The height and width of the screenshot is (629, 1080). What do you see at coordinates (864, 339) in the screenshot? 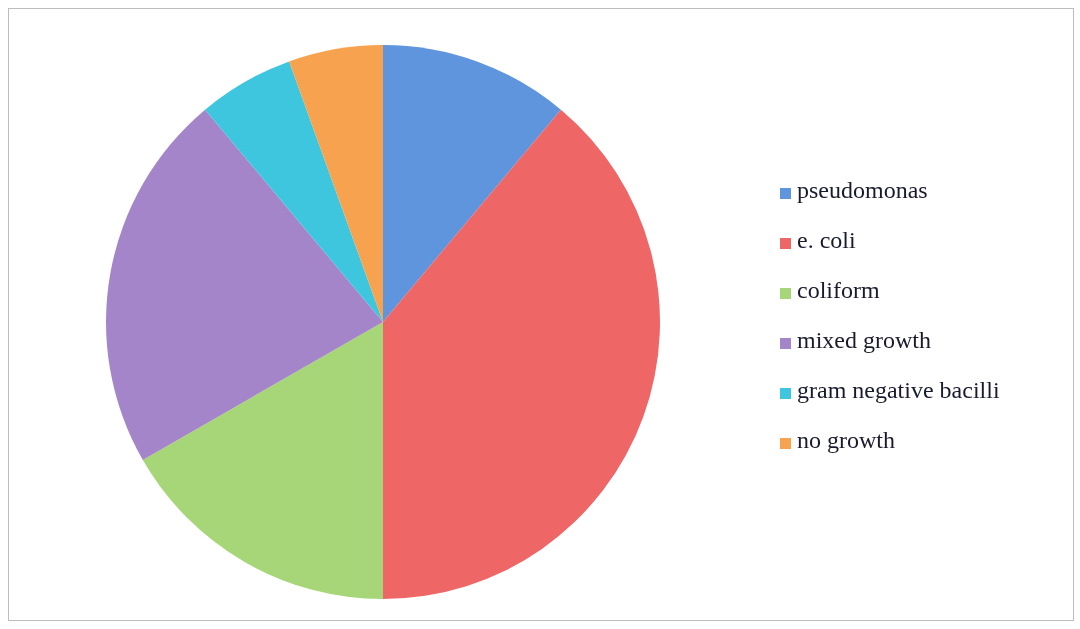
I see `legend-label: mixed growth` at bounding box center [864, 339].